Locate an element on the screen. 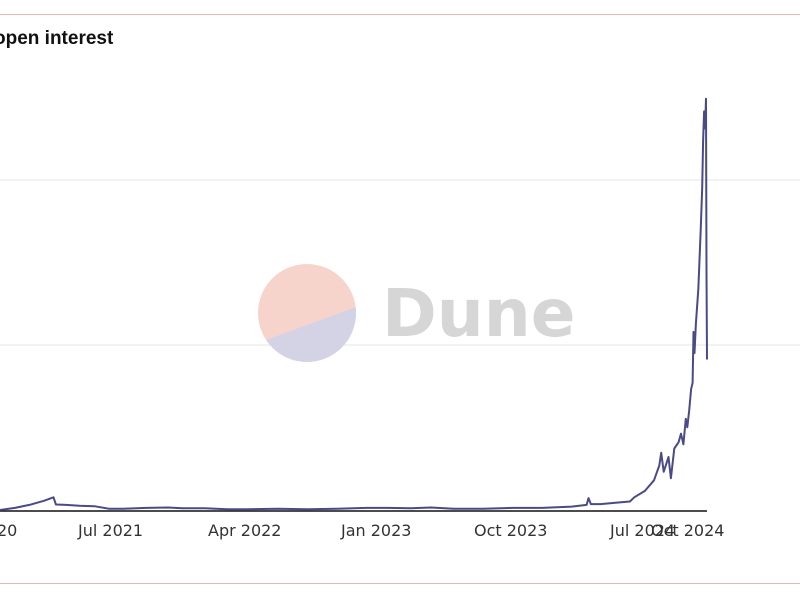  dune-logo: Dune is located at coordinates (417, 313).